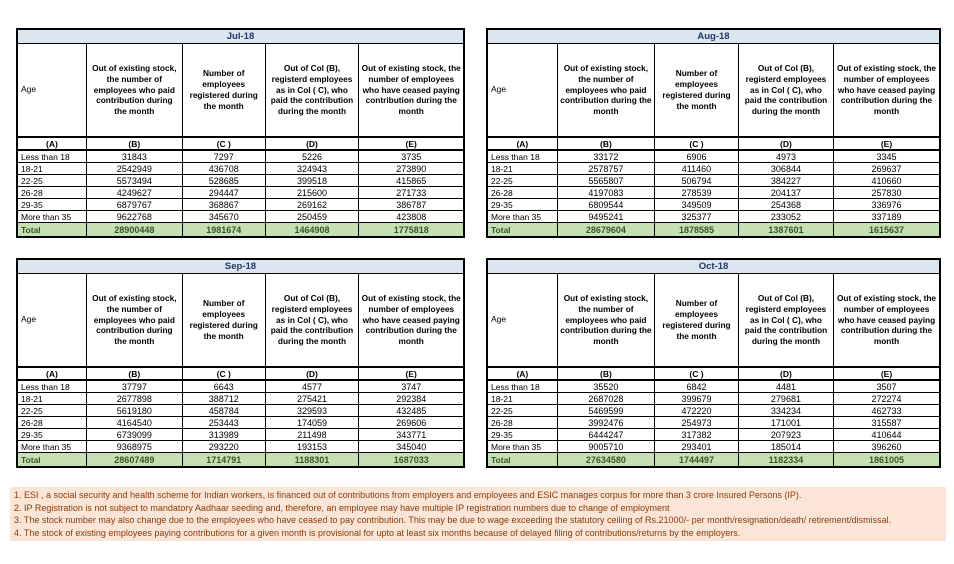  Describe the element at coordinates (786, 410) in the screenshot. I see `value-cell: 334234` at that location.